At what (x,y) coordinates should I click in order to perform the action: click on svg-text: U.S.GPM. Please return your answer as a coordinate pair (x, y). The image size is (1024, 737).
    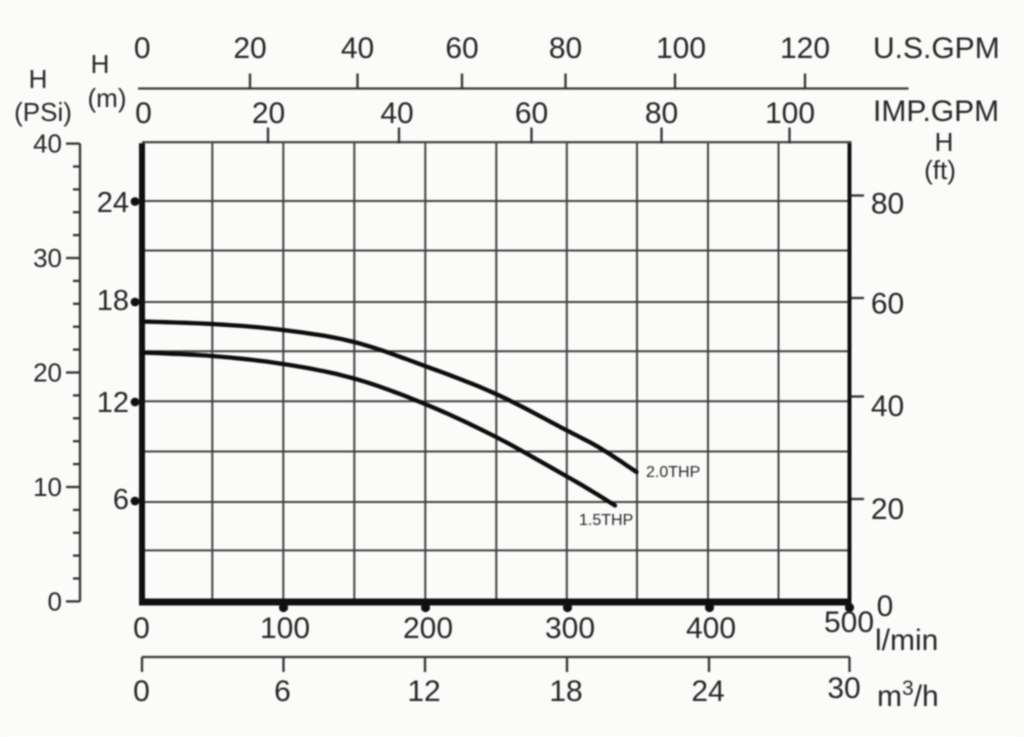
    Looking at the image, I should click on (936, 48).